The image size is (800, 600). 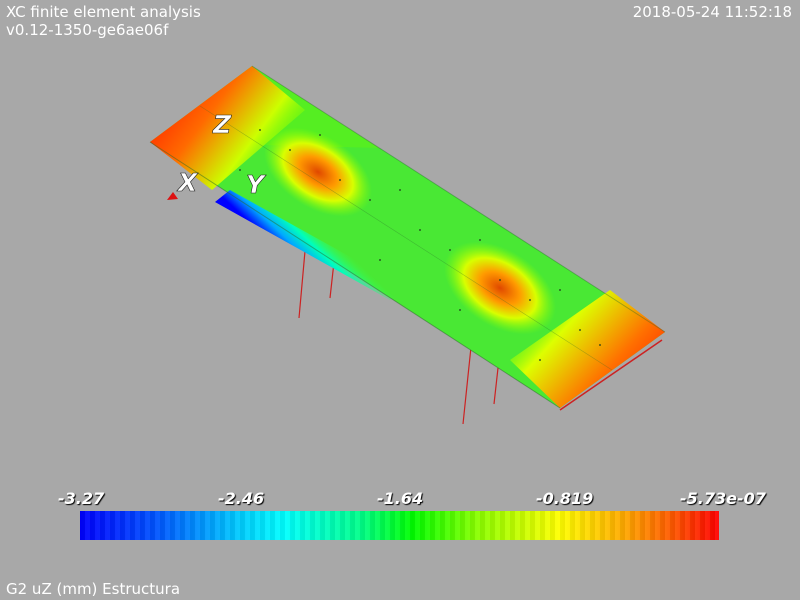 What do you see at coordinates (187, 182) in the screenshot?
I see `axis-x-label: X` at bounding box center [187, 182].